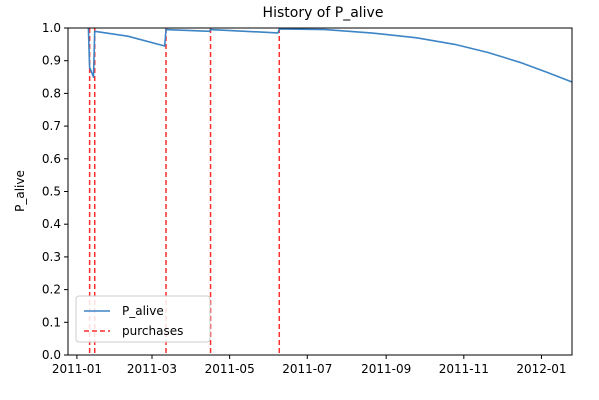  I want to click on chart-title: History of P_alive, so click(323, 13).